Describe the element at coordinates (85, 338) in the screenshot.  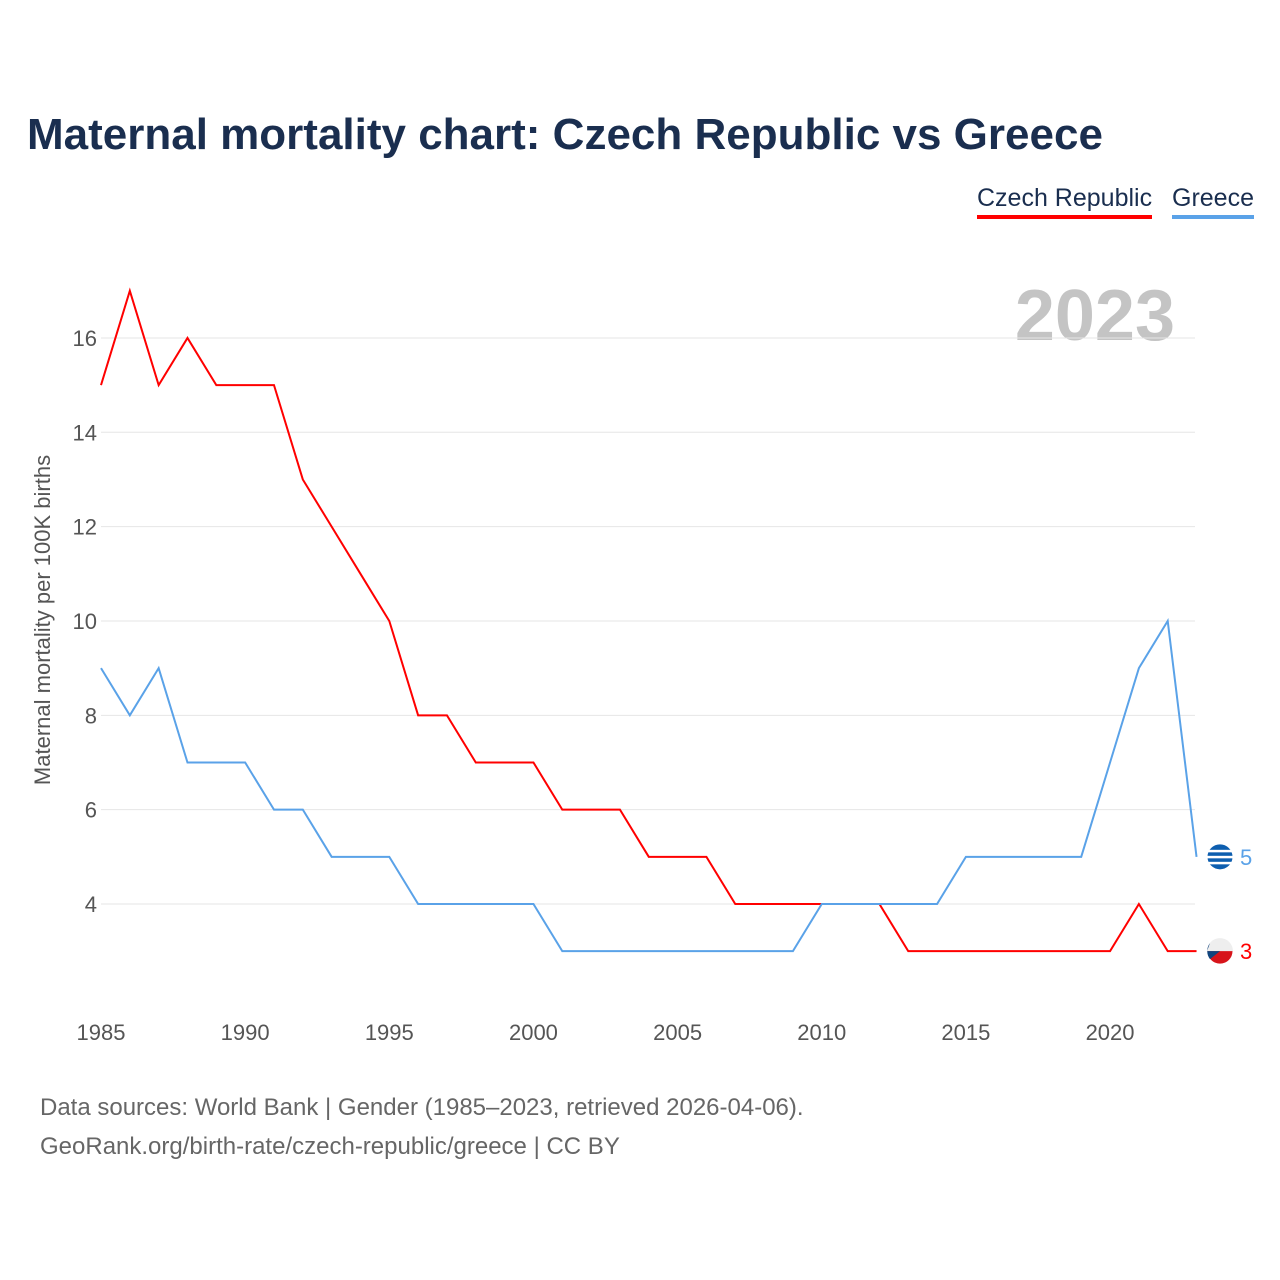
I see `y-tick-label: 16` at that location.